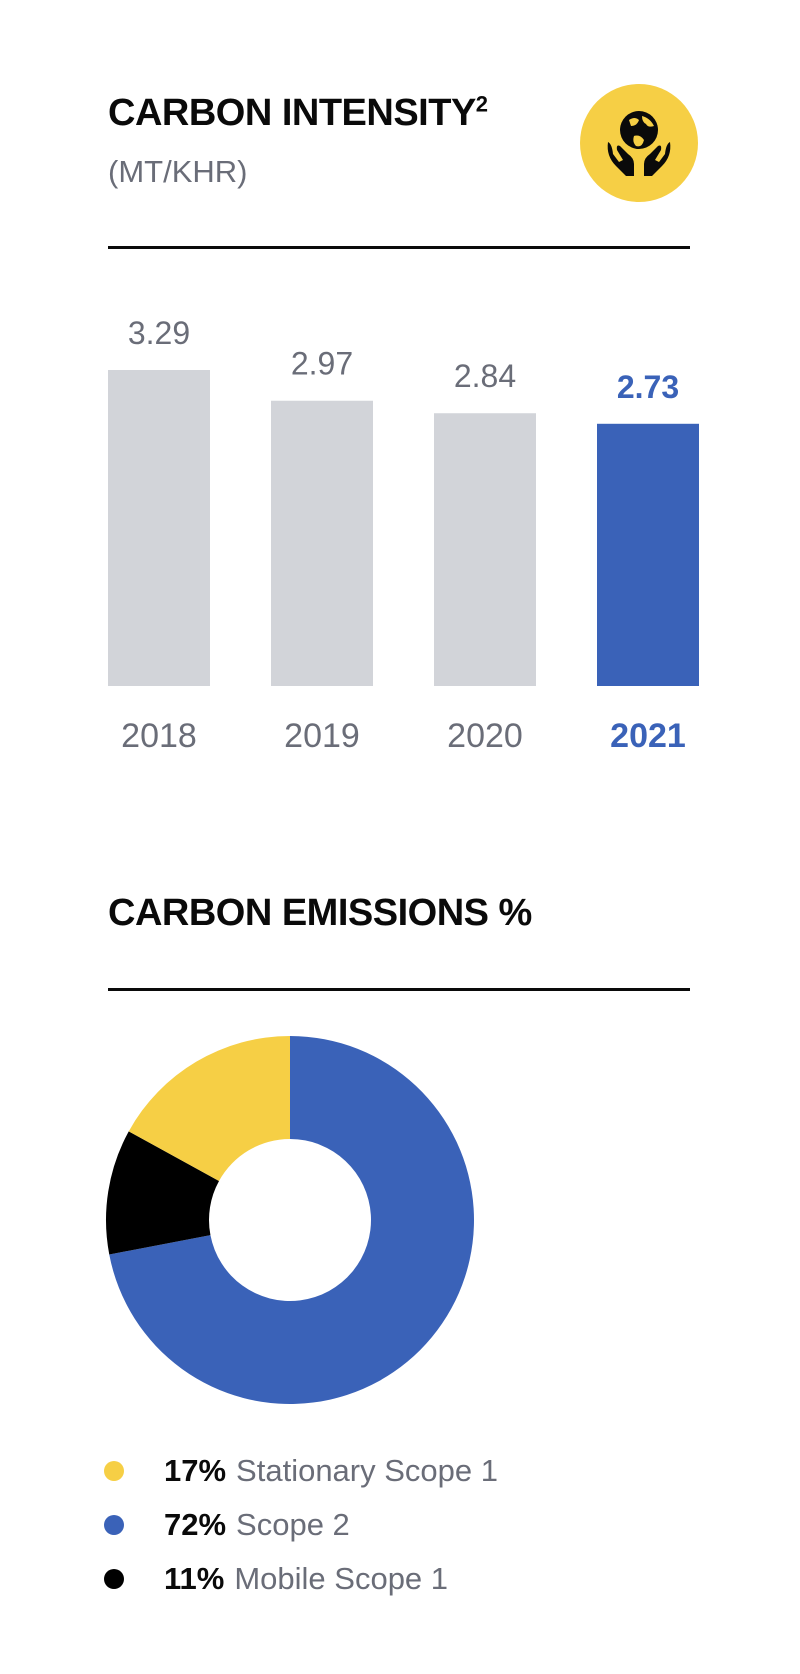 This screenshot has width=800, height=1674. I want to click on intensity-title: CARBON INTENSITY2, so click(298, 113).